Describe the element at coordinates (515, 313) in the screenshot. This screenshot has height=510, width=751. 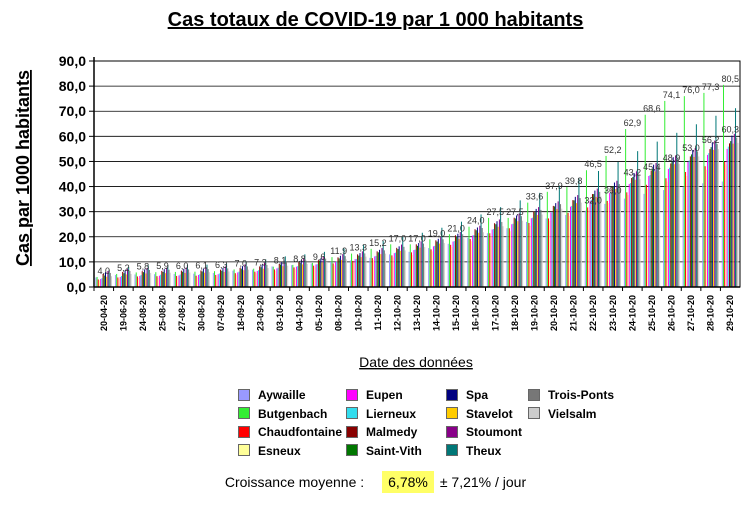
I see `x-tick-label: 18-10-20` at that location.